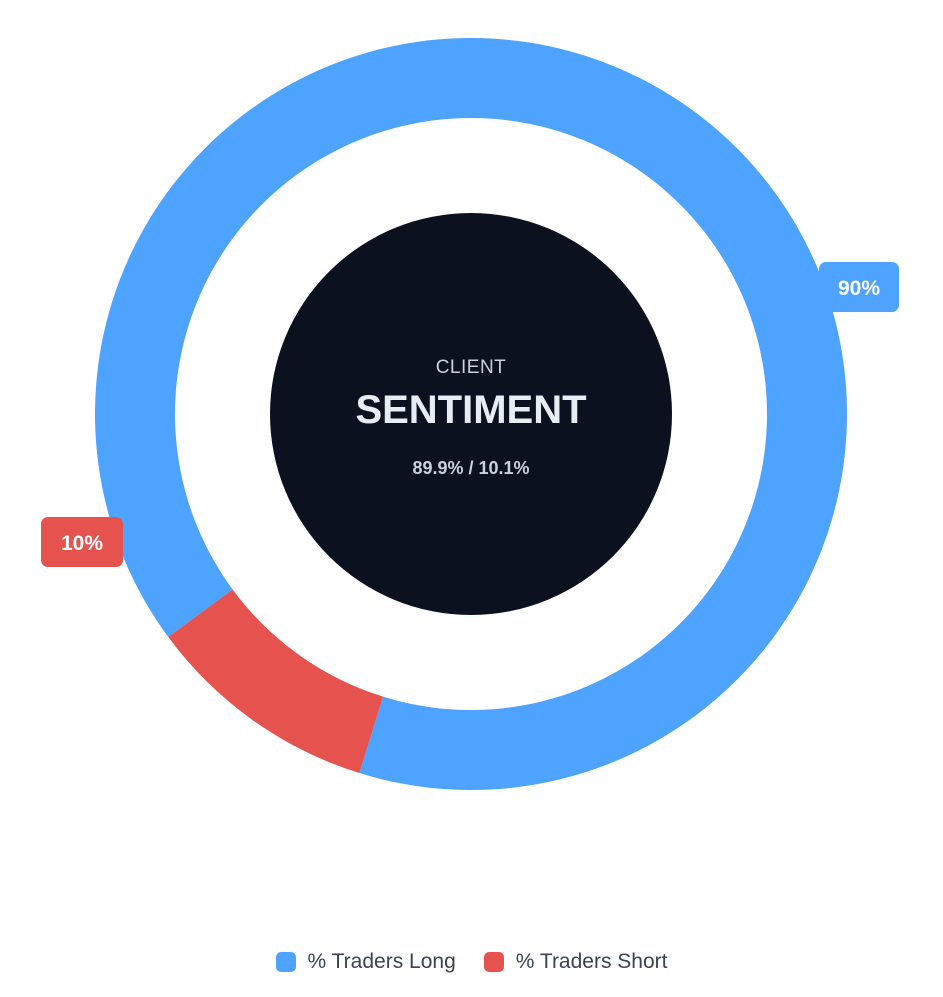 This screenshot has height=997, width=943. I want to click on data-label-bg-short, so click(82, 542).